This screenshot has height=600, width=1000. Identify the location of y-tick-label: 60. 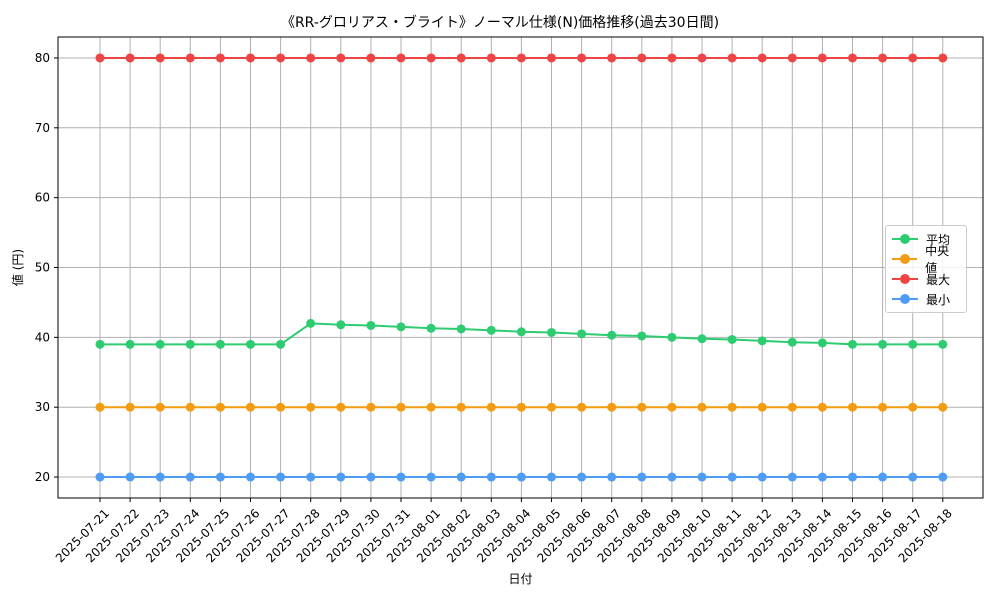
(42, 198).